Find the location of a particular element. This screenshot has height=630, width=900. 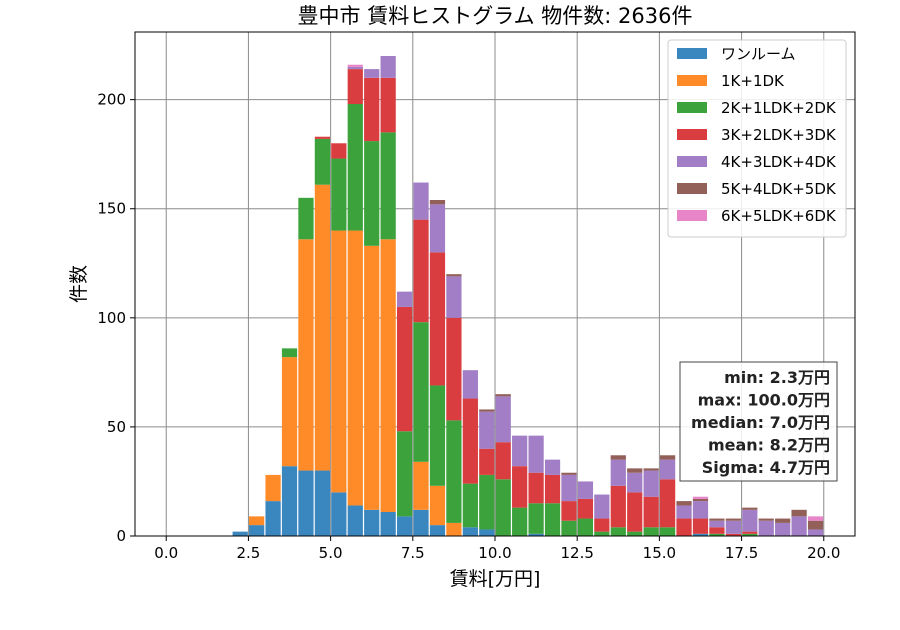

x-tick-label: 17.5 is located at coordinates (741, 553).